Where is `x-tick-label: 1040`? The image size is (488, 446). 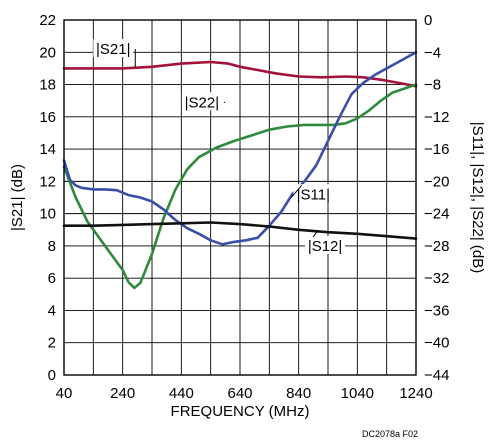
x-tick-label: 1040 is located at coordinates (357, 393).